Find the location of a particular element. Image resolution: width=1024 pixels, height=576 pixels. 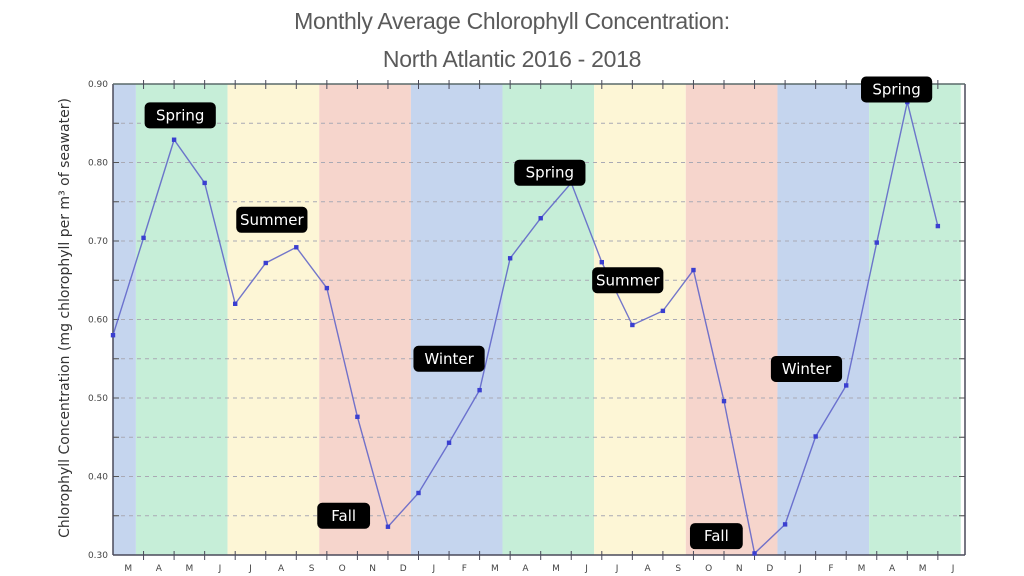

season-band-summer is located at coordinates (640, 319).